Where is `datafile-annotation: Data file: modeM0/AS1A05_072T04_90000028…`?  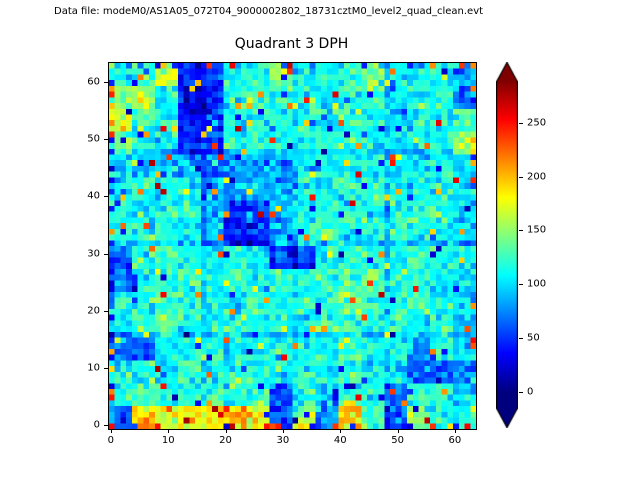
datafile-annotation: Data file: modeM0/AS1A05_072T04_90000028… is located at coordinates (269, 11).